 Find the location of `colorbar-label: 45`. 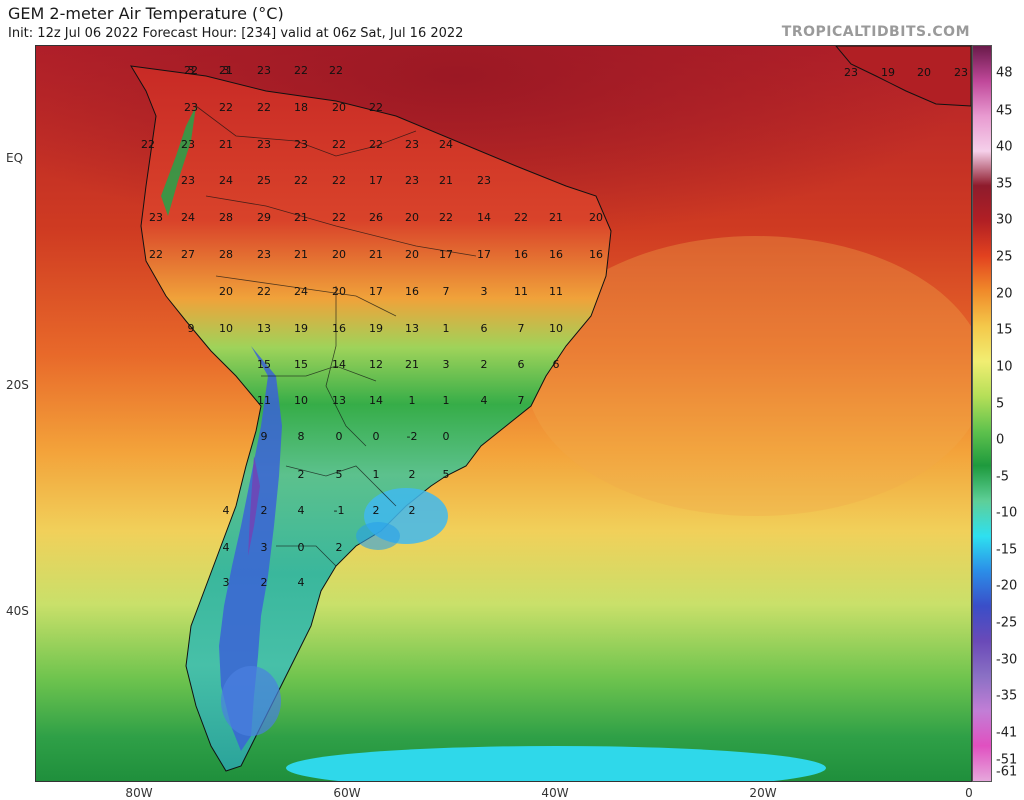

colorbar-label: 45 is located at coordinates (1004, 111).